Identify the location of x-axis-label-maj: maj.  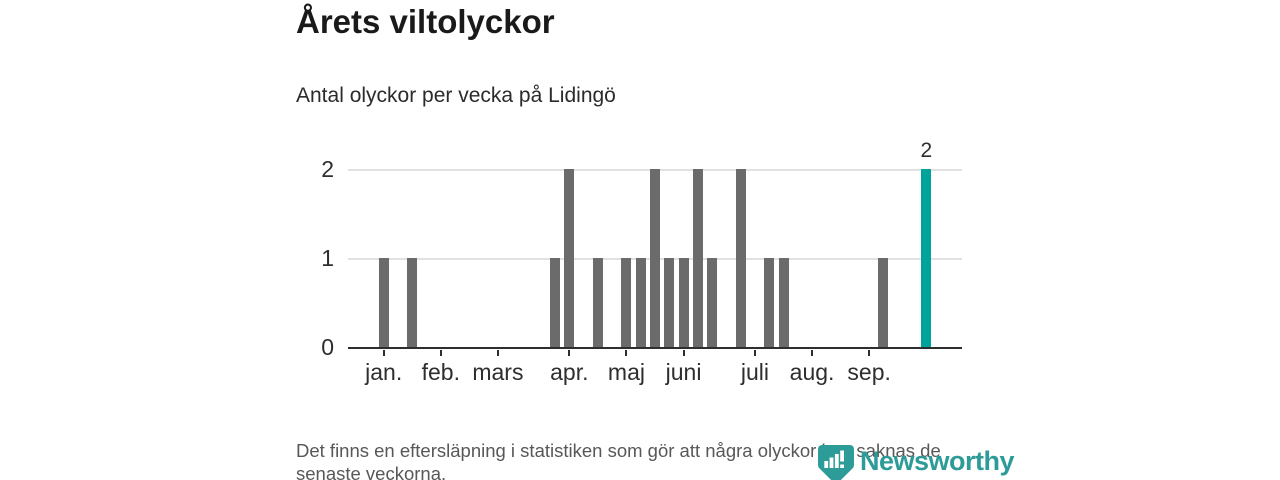
(626, 372).